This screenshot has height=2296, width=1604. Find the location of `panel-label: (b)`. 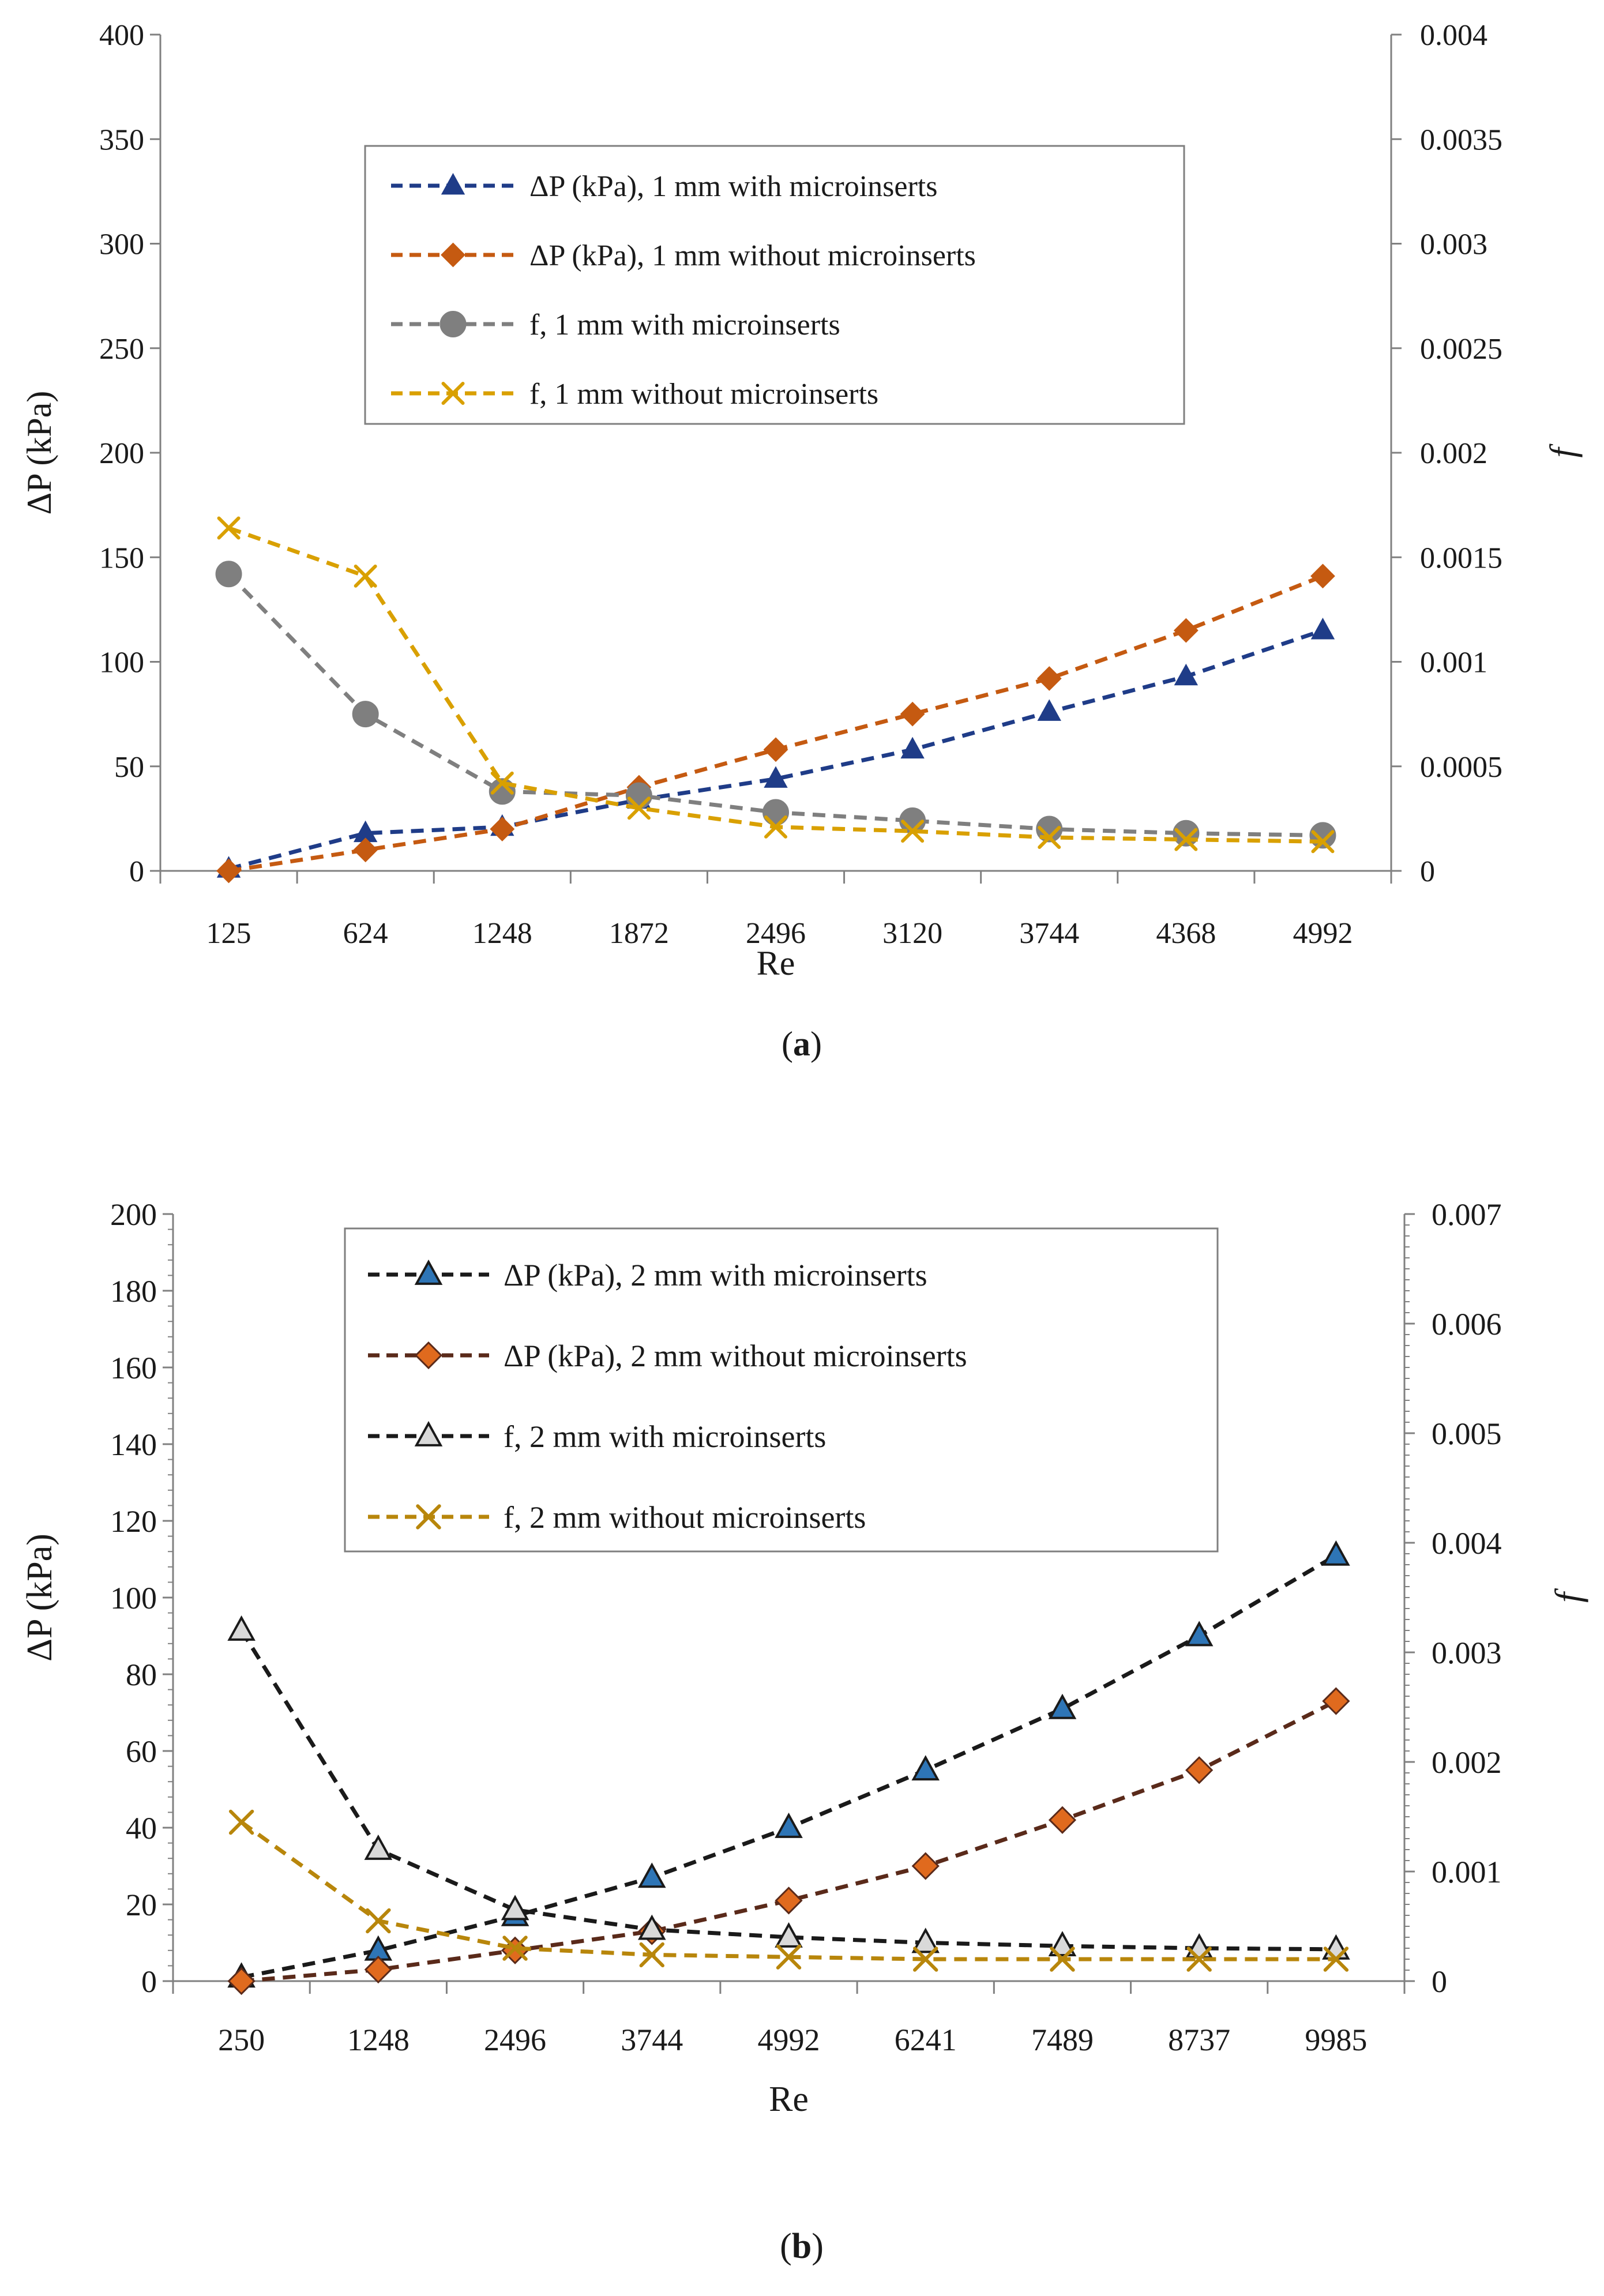

panel-label: (b) is located at coordinates (802, 2246).